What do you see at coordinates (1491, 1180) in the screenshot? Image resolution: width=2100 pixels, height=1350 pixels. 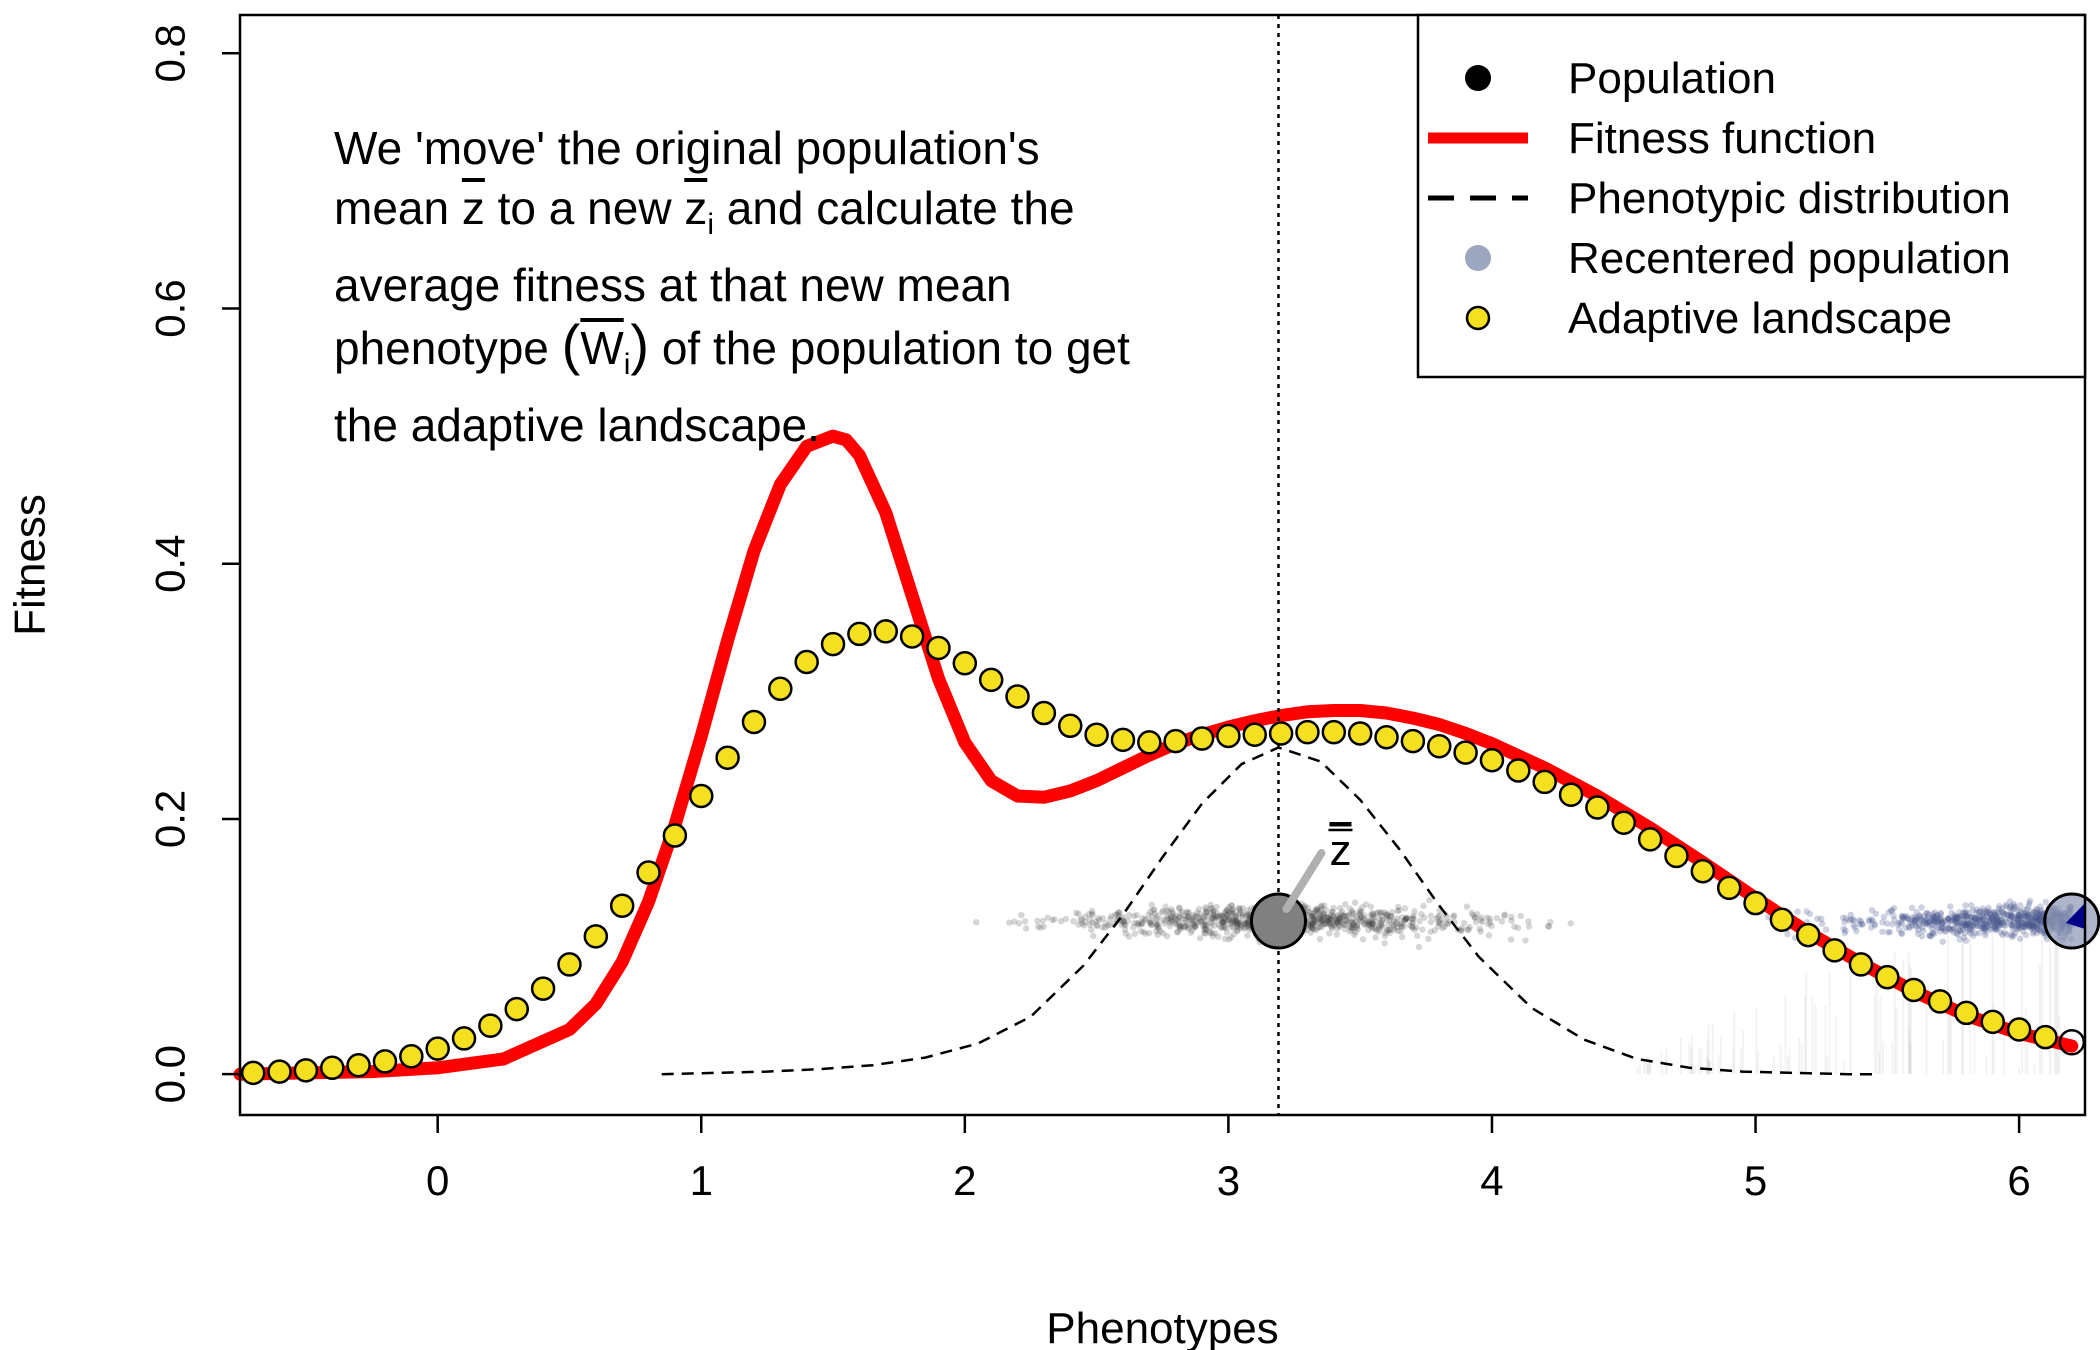 I see `x-tick-label: 4` at bounding box center [1491, 1180].